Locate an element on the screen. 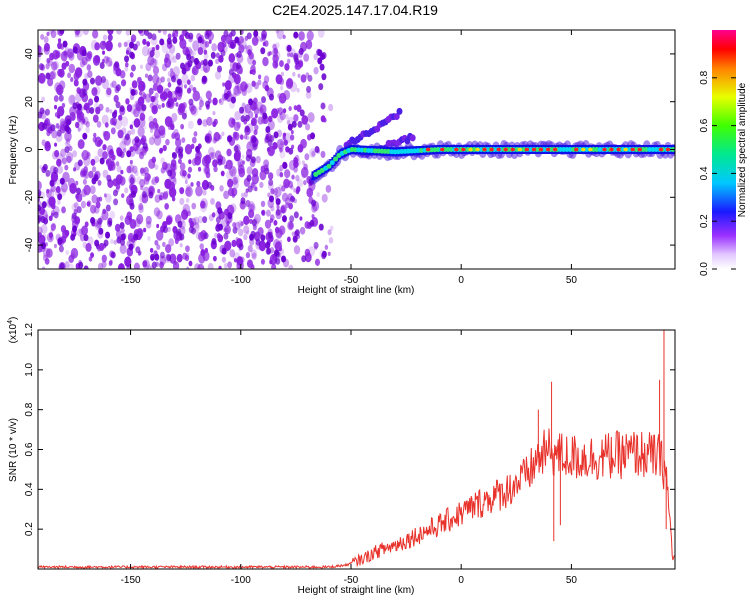 This screenshot has width=750, height=600. colorbar-tick-label: 0.8 is located at coordinates (704, 77).